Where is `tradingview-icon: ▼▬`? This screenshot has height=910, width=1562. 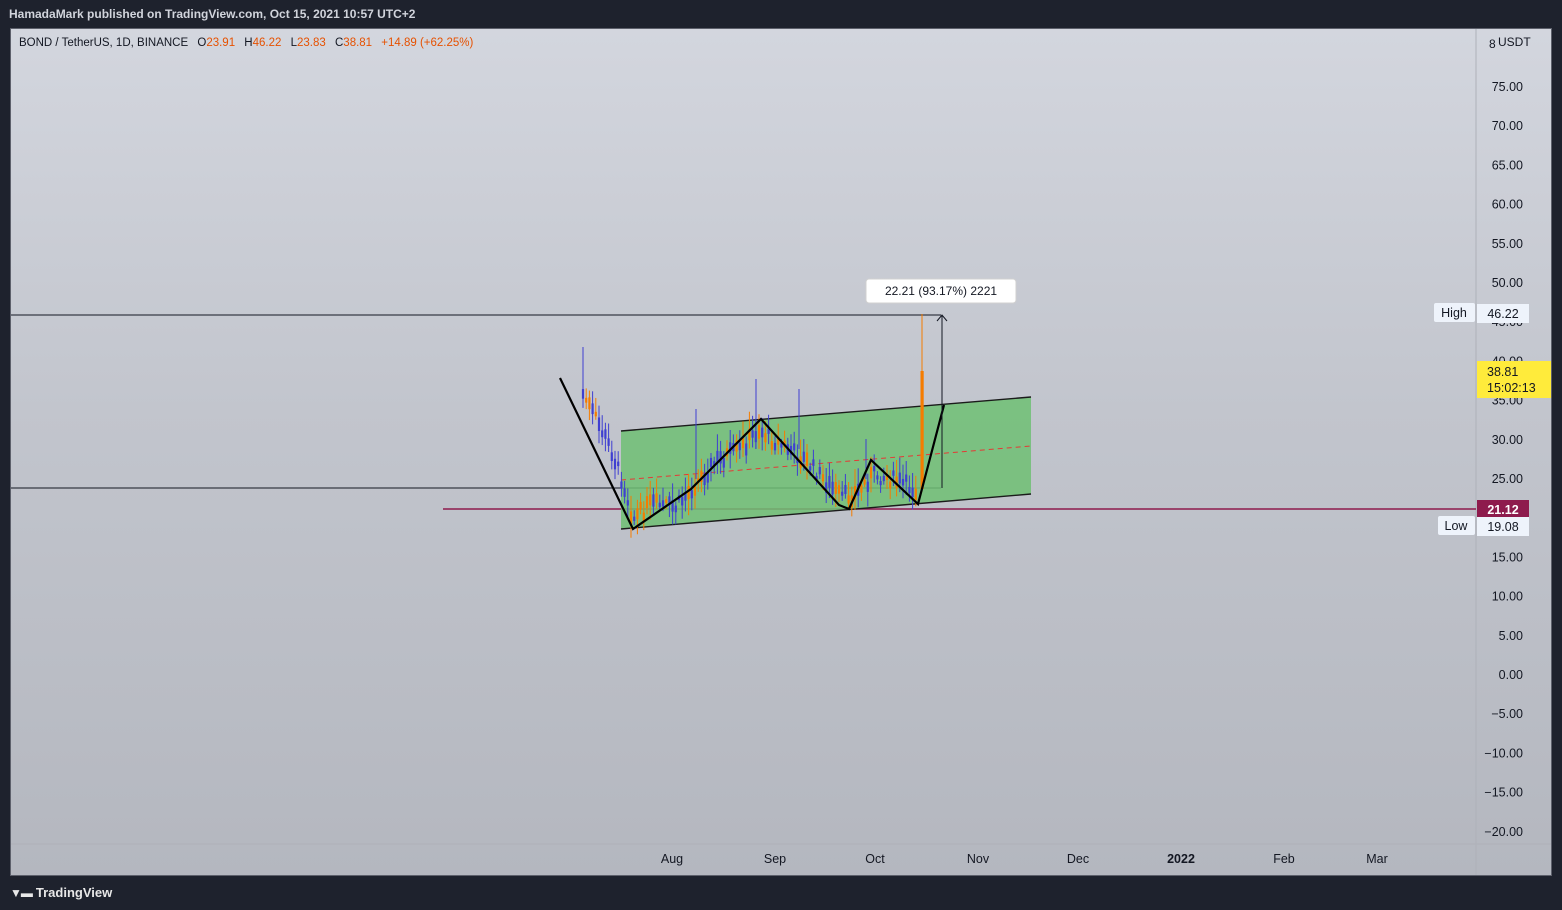
tradingview-icon: ▼▬ is located at coordinates (21, 892).